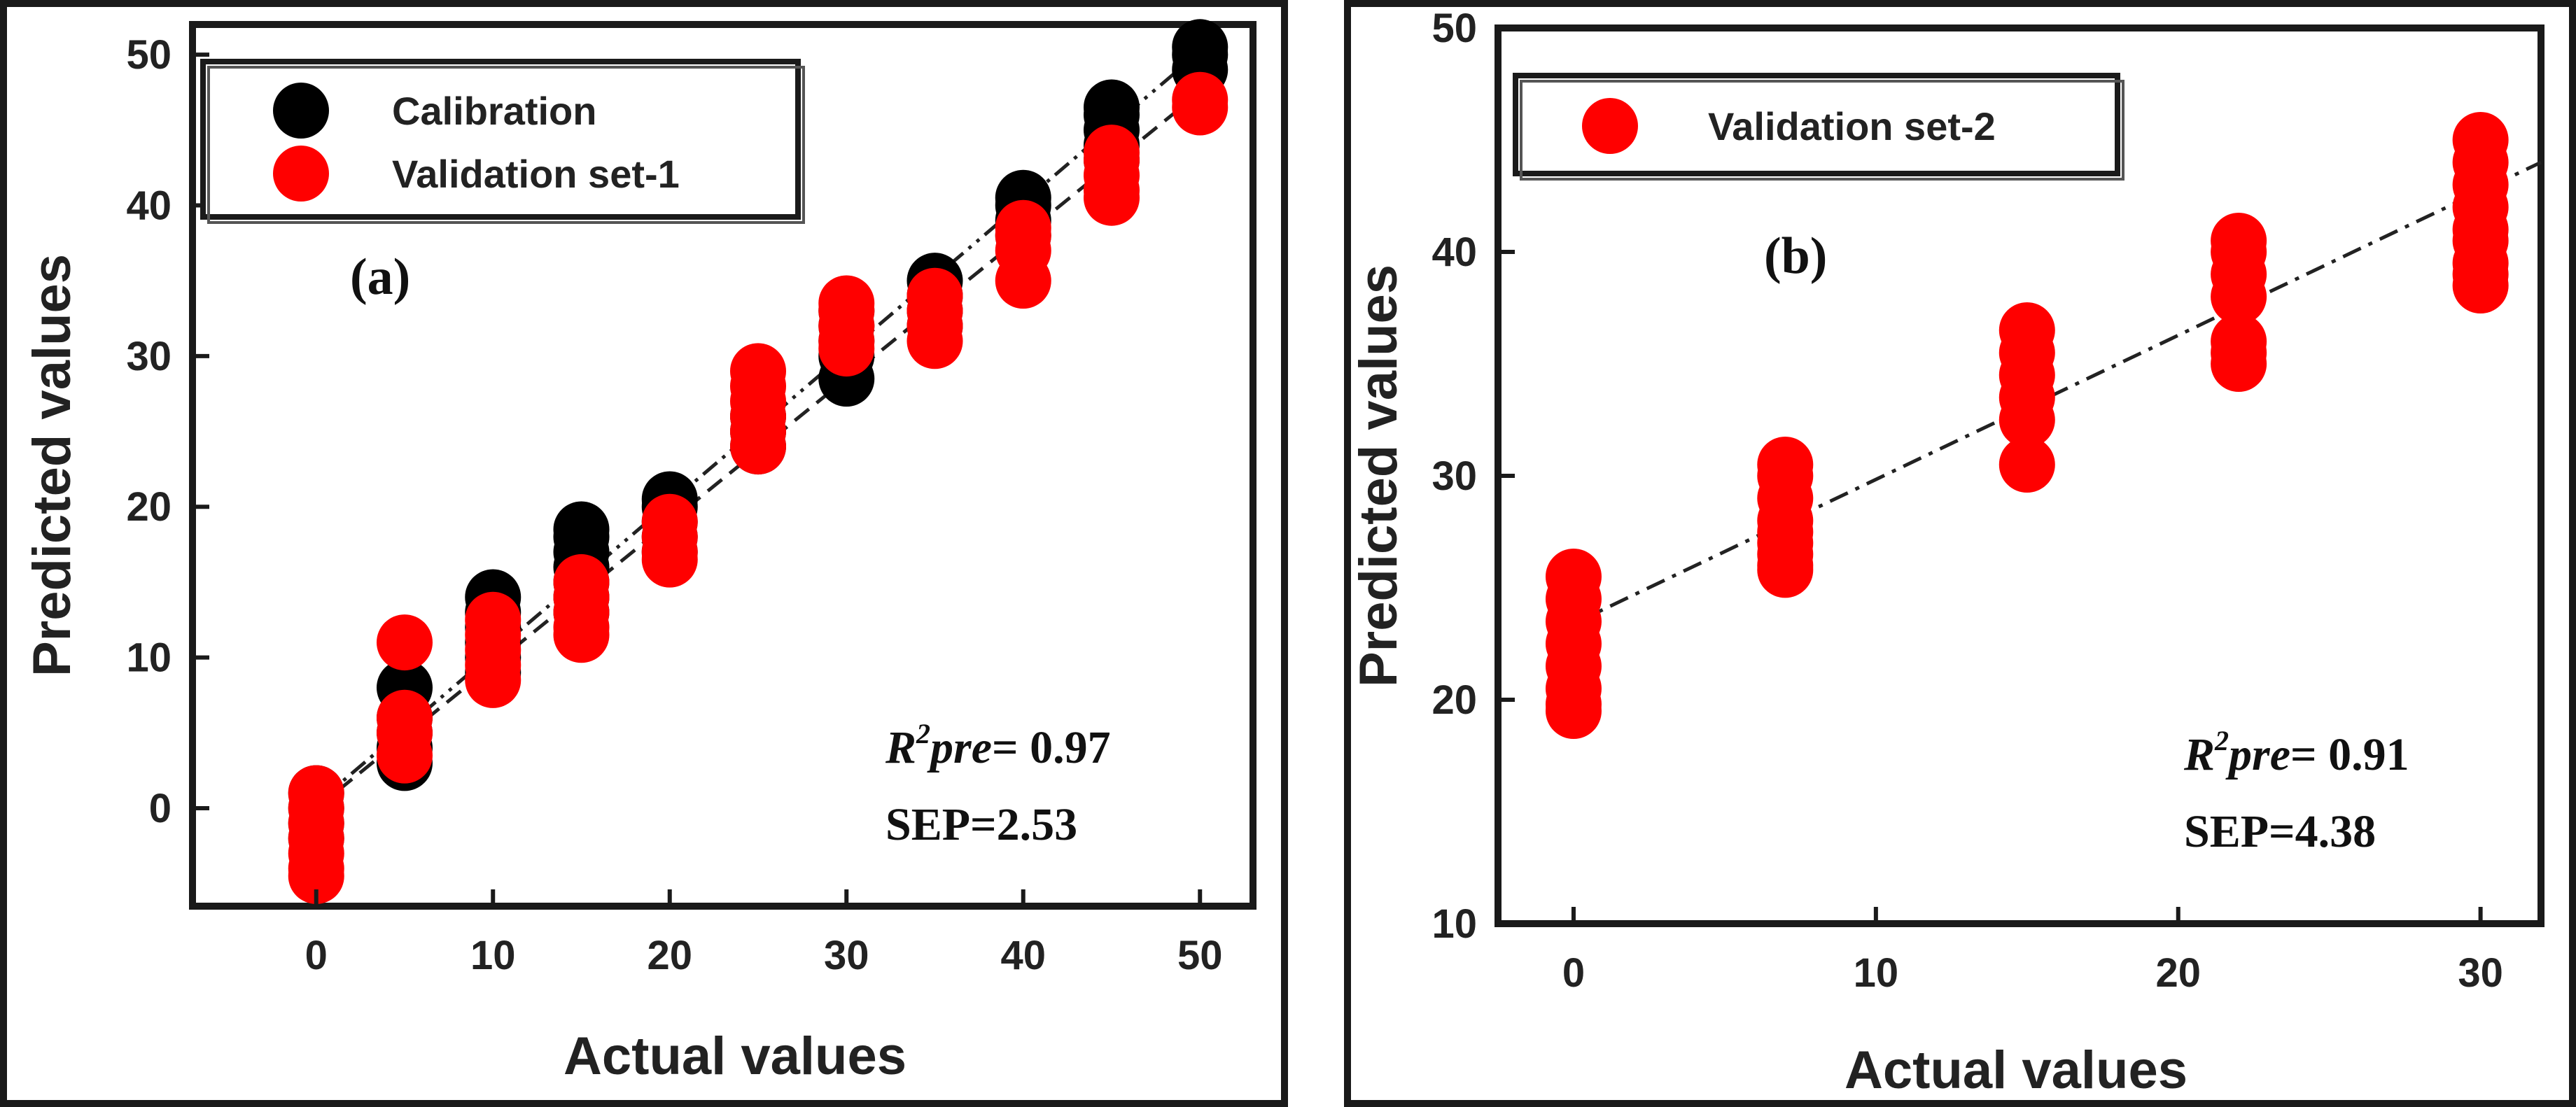 This screenshot has width=2576, height=1107. Describe the element at coordinates (160, 808) in the screenshot. I see `y-tick-label: 0` at that location.